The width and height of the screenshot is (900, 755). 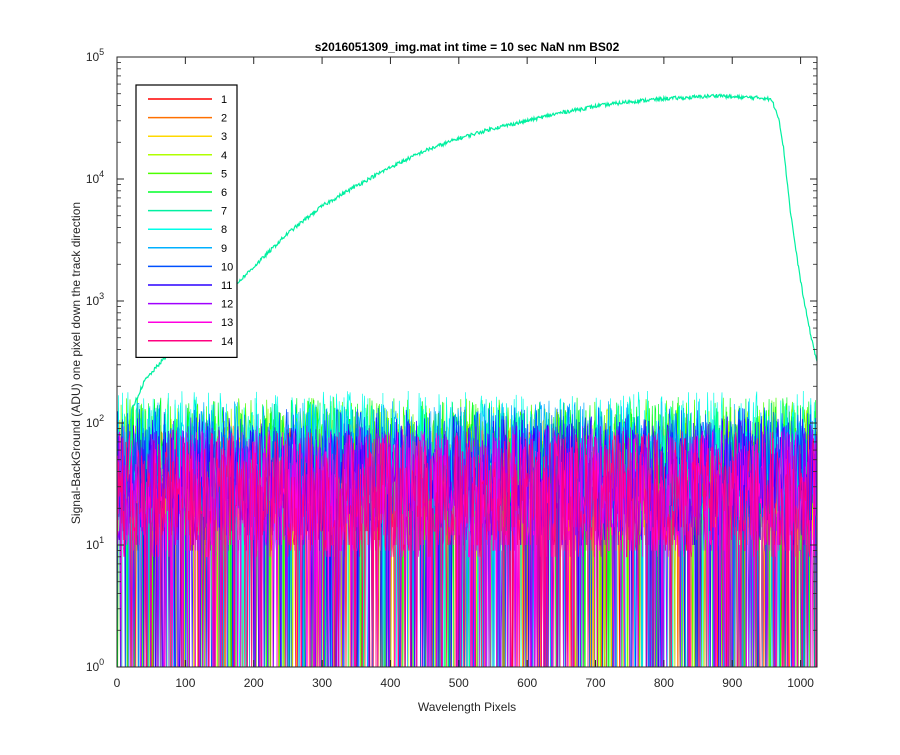 What do you see at coordinates (227, 305) in the screenshot?
I see `legend-label-12: 12` at bounding box center [227, 305].